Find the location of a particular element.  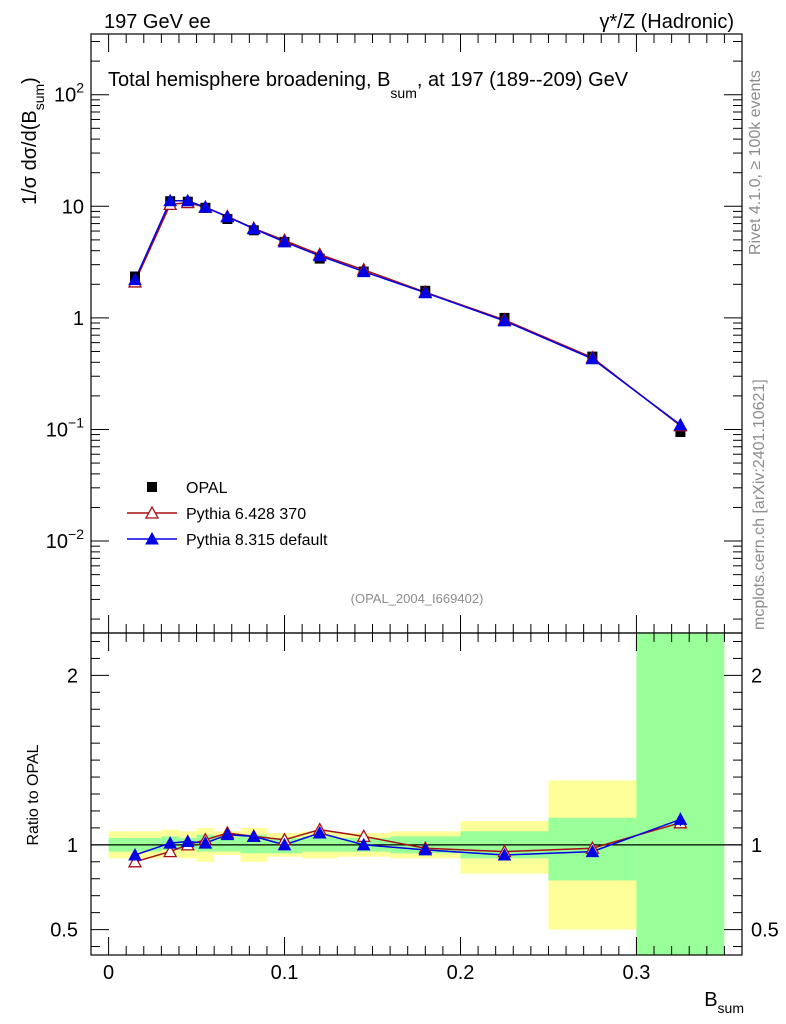

ratio-y-tick-label-right: 0.5 is located at coordinates (765, 931).